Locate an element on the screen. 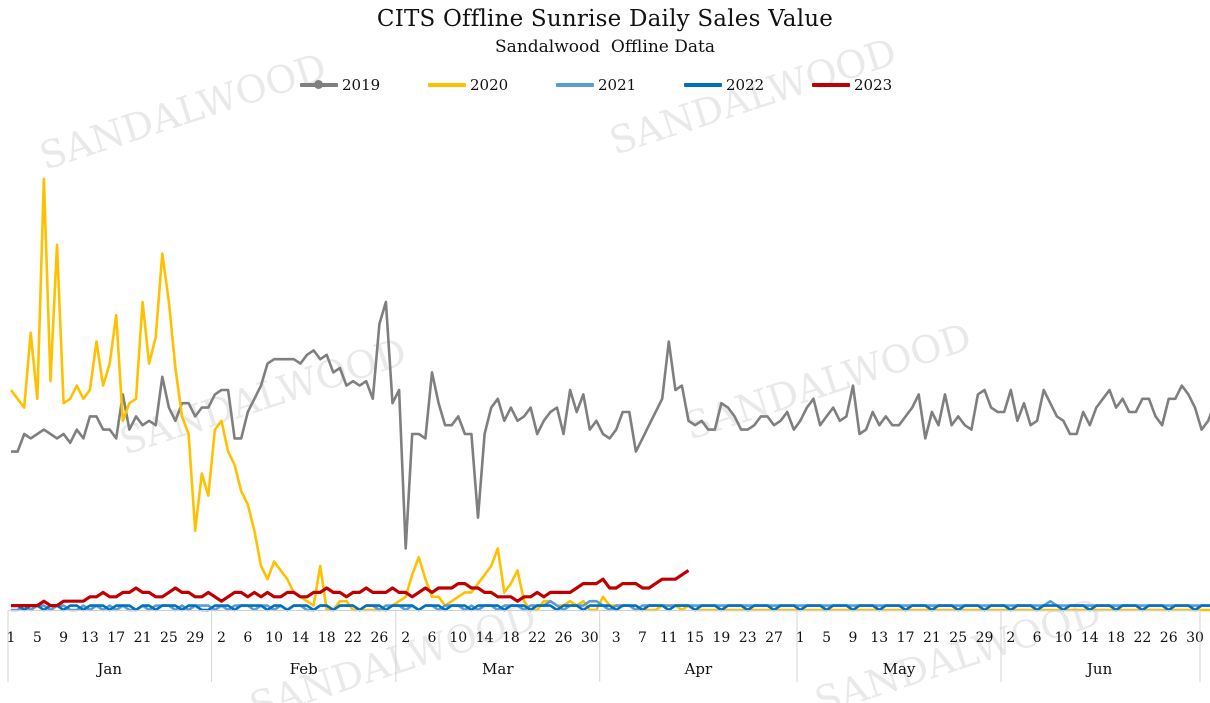 This screenshot has height=703, width=1210. legend-item-2021: 2021 is located at coordinates (620, 85).